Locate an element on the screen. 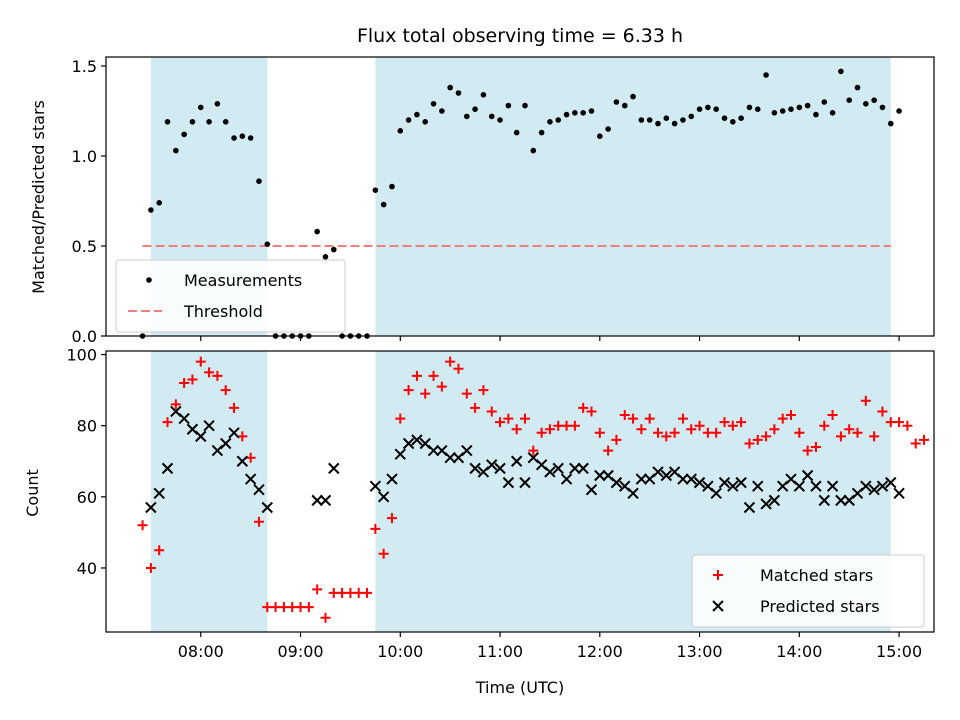  legend-marker-predicted-stars is located at coordinates (718, 606).